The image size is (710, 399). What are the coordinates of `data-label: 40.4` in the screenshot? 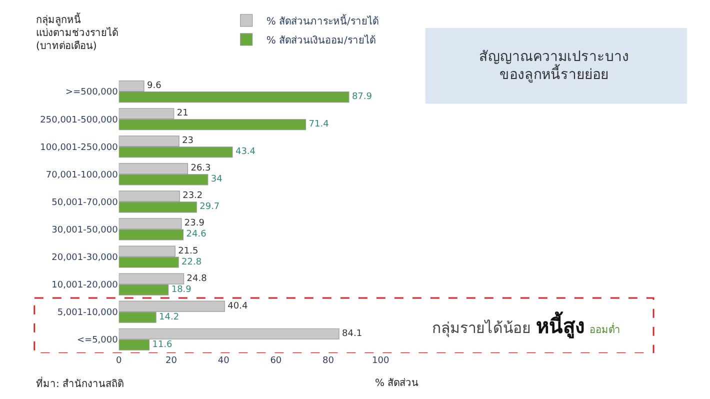 It's located at (238, 306).